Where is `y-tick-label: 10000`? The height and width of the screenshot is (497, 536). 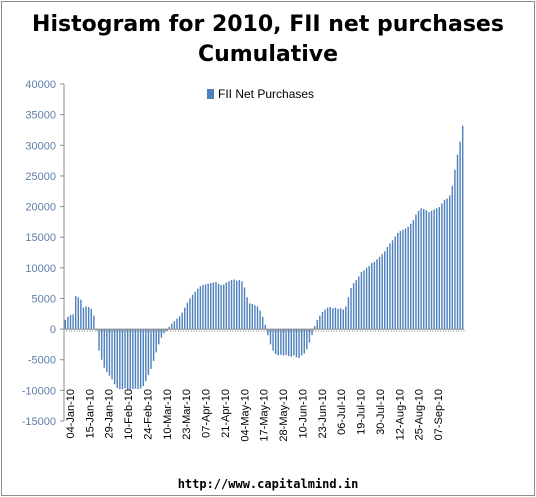 y-tick-label: 10000 is located at coordinates (40, 269).